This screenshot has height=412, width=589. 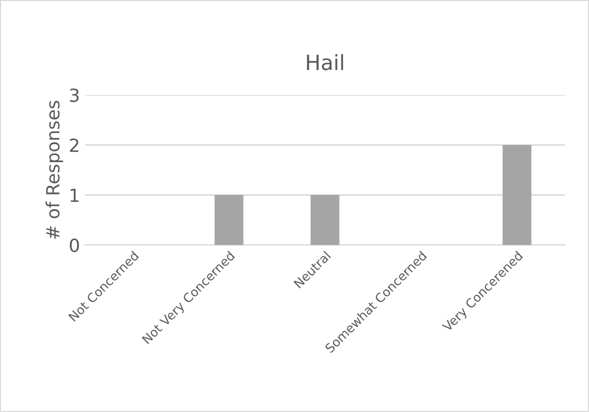 What do you see at coordinates (55, 169) in the screenshot?
I see `y-axis-title: # of Responses` at bounding box center [55, 169].